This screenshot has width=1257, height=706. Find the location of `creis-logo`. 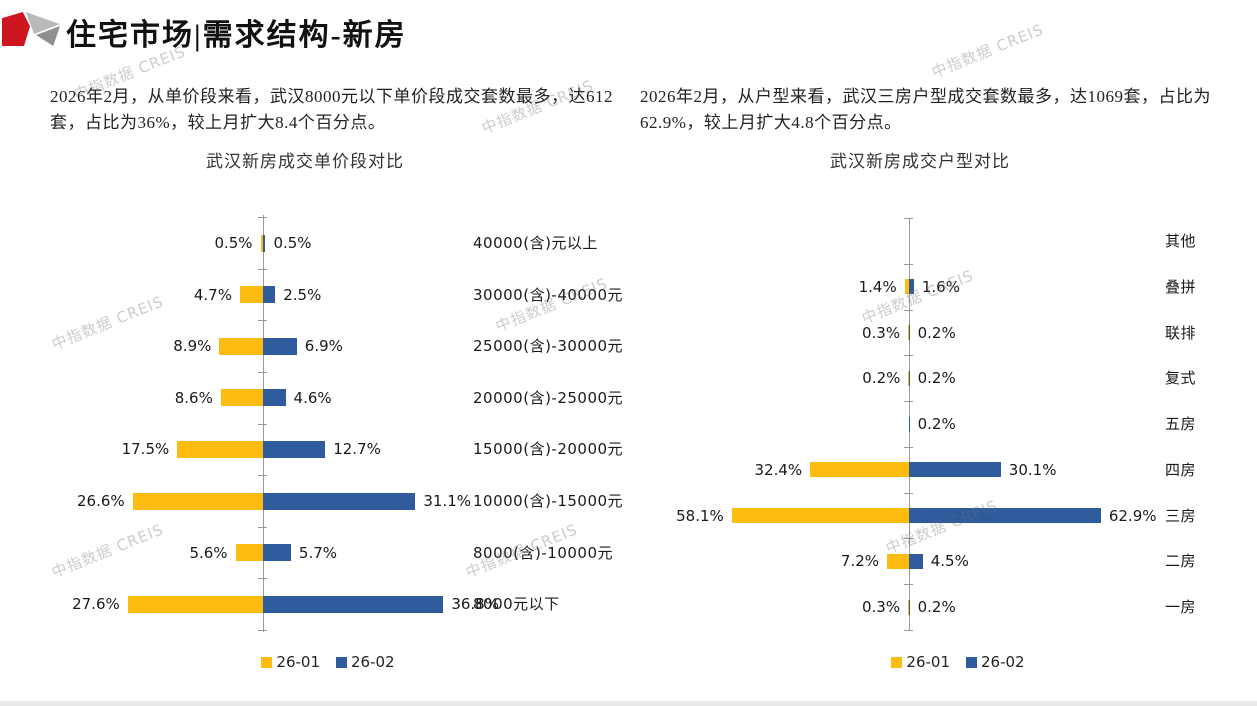

creis-logo is located at coordinates (31, 29).